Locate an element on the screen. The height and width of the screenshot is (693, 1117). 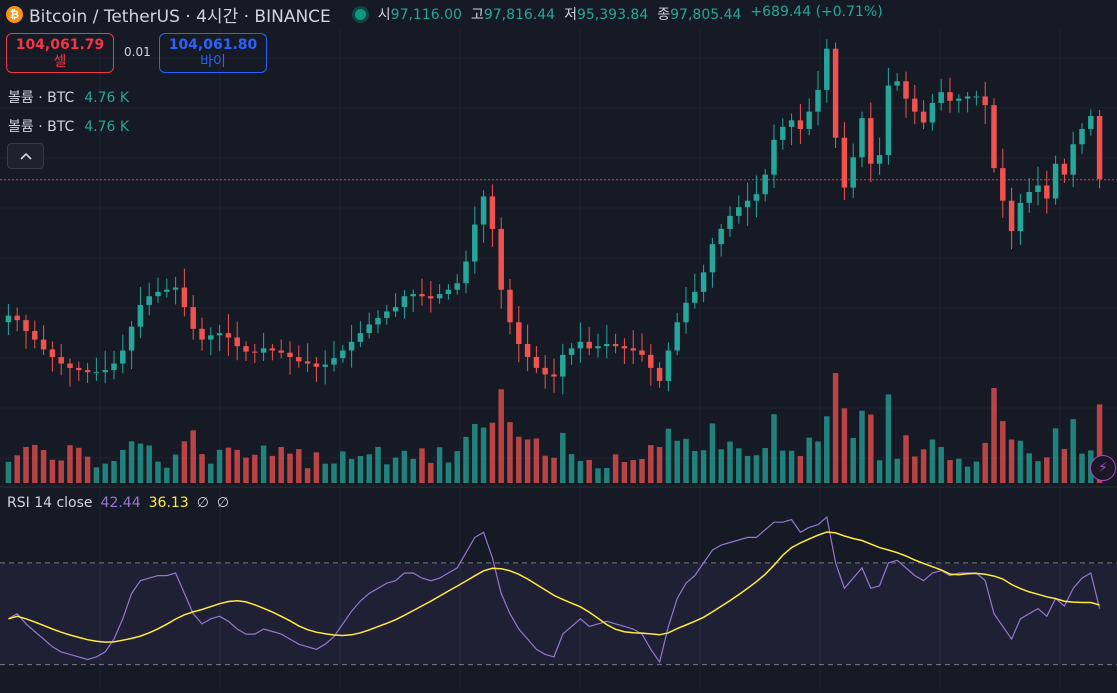
bitcoin-icon: ₿ is located at coordinates (14, 14).